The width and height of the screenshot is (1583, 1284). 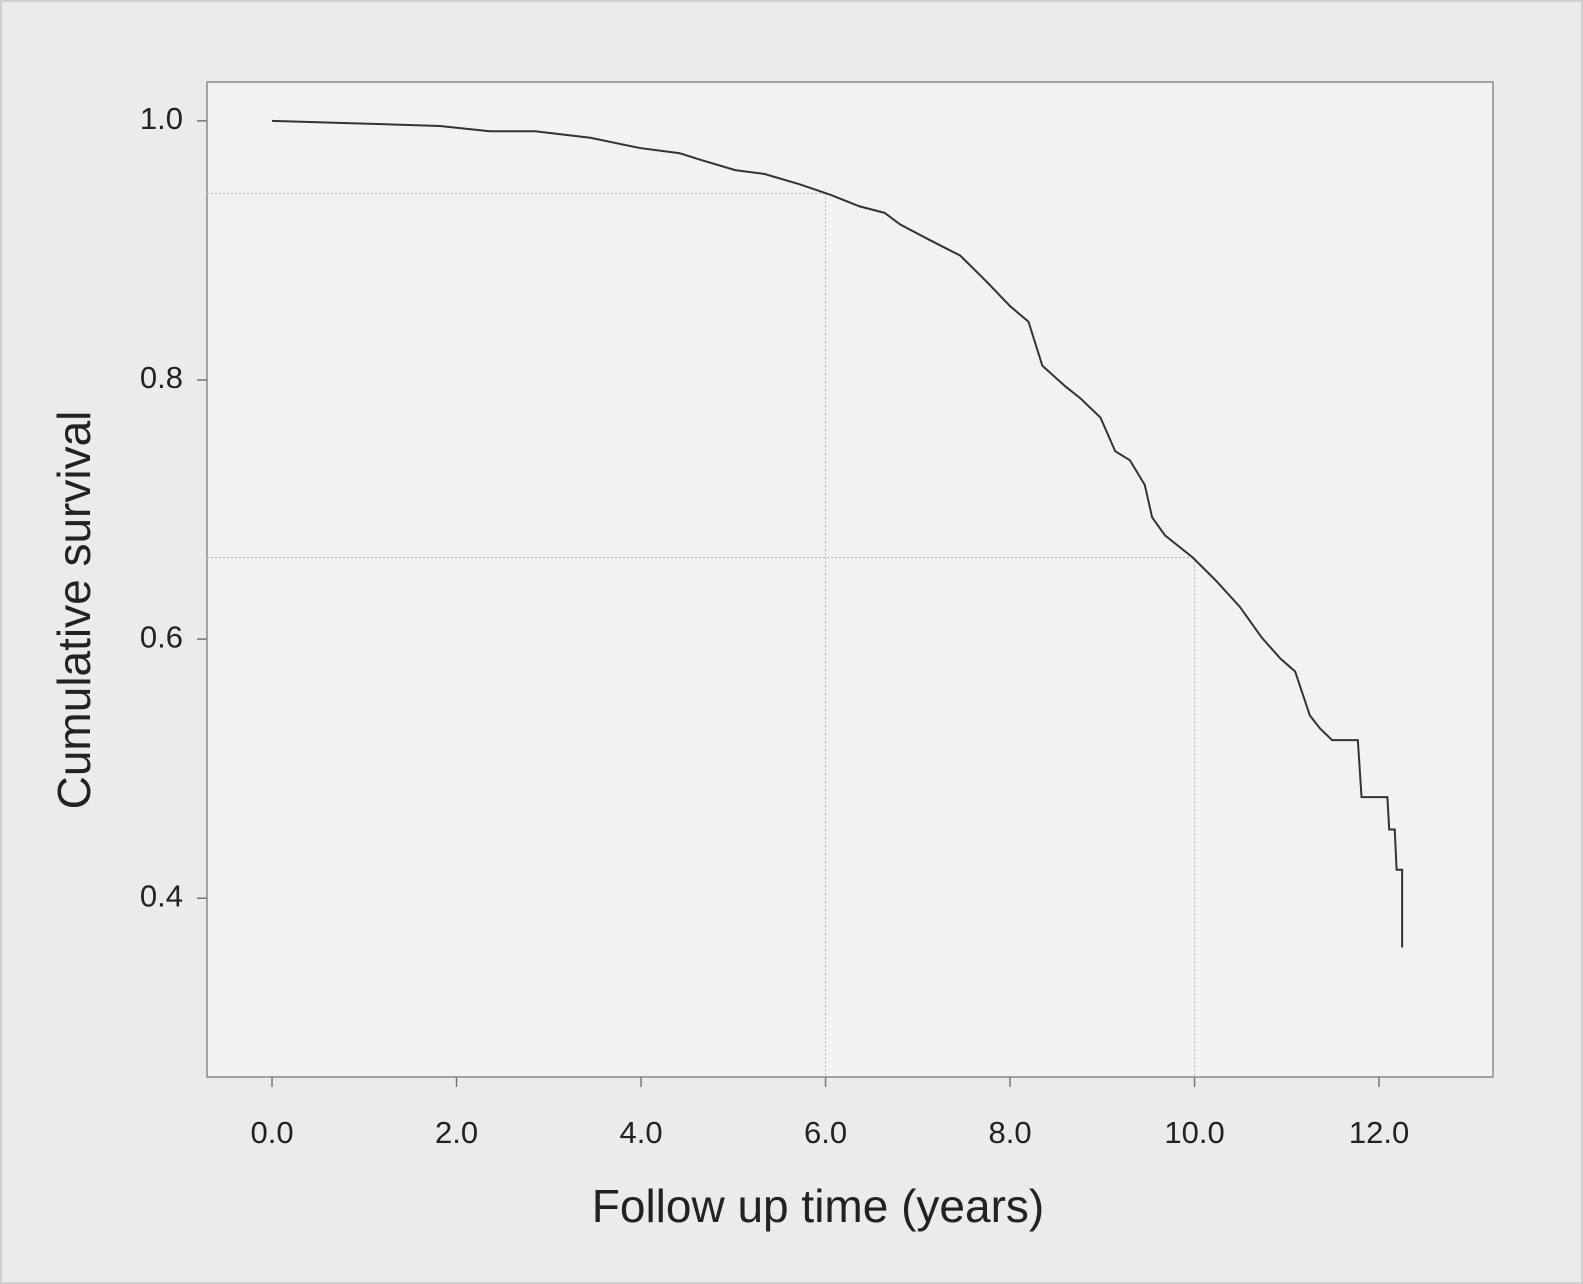 What do you see at coordinates (161, 377) in the screenshot?
I see `y-tick-label: 0.8` at bounding box center [161, 377].